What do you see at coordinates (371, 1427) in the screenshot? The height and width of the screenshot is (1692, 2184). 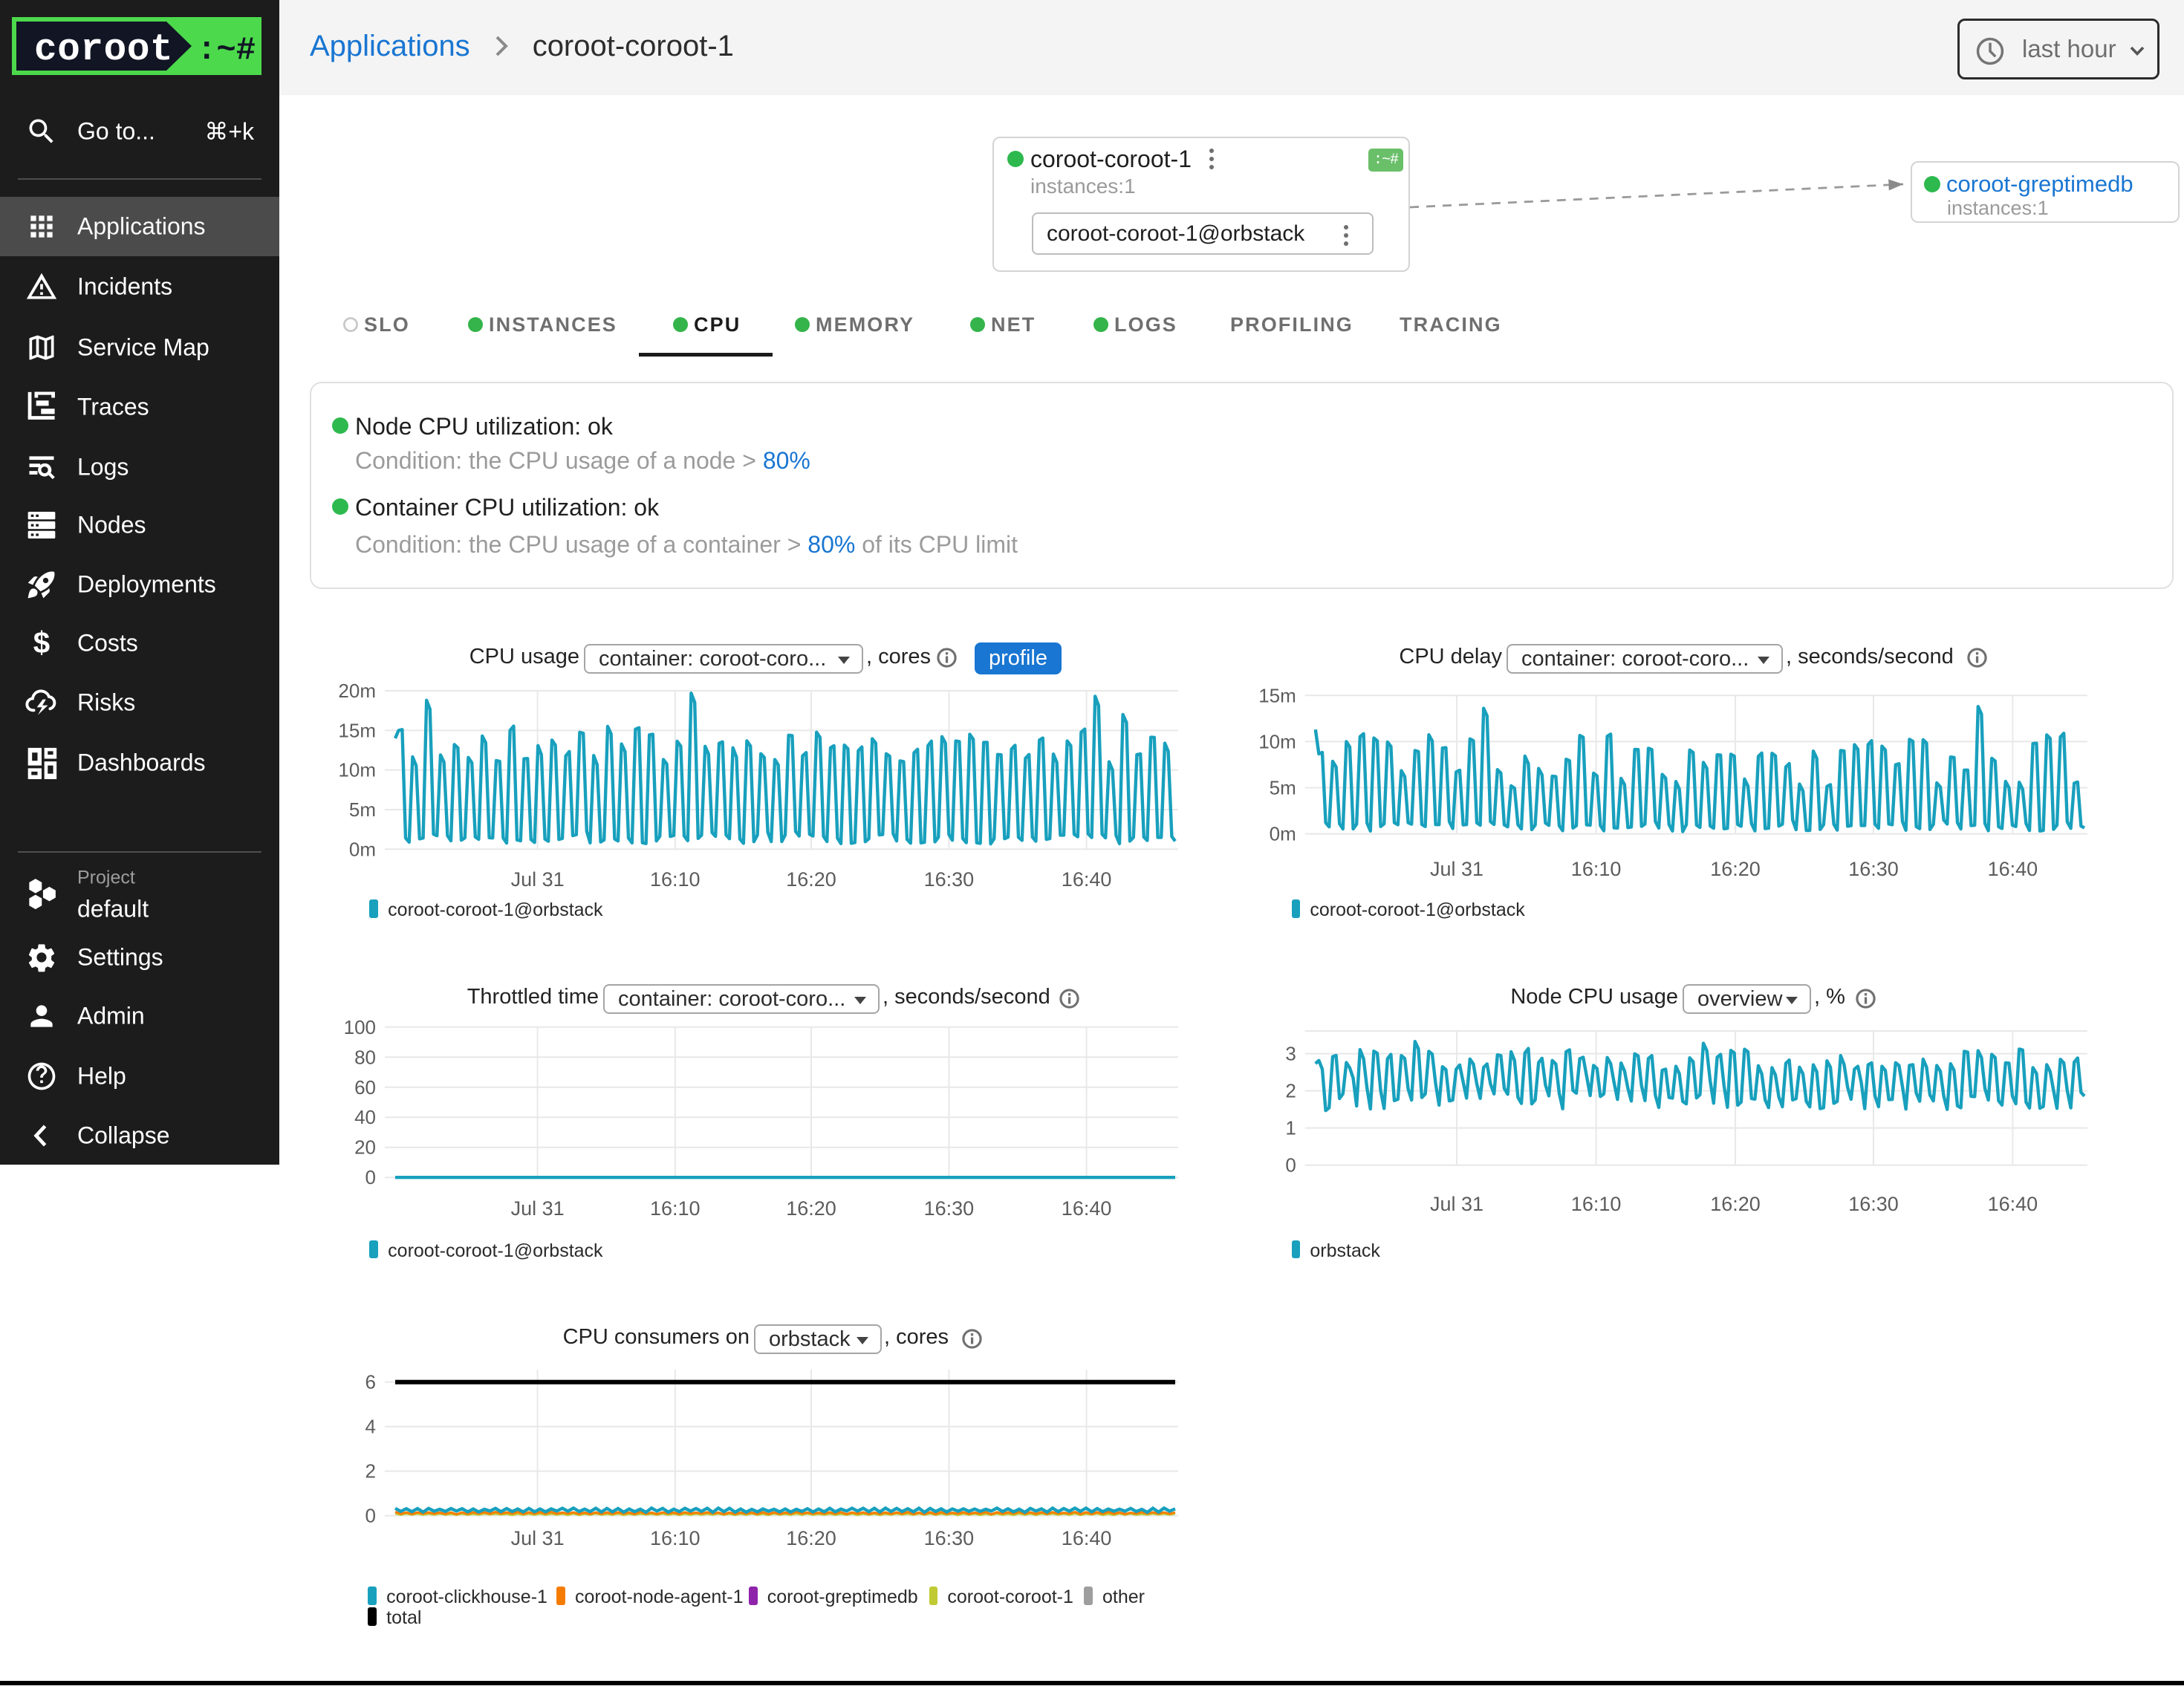 I see `svg-text: 4` at bounding box center [371, 1427].